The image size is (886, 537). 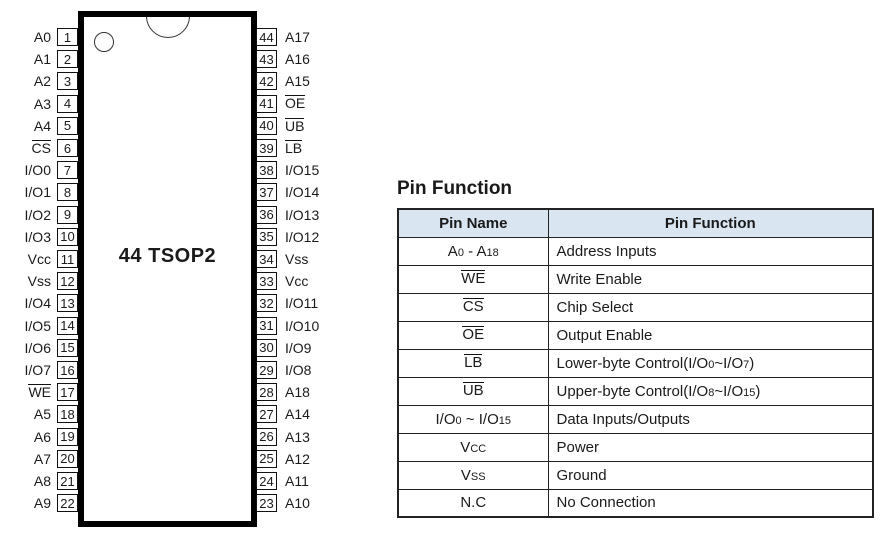 I want to click on table-row: VCC Power, so click(x=635, y=447).